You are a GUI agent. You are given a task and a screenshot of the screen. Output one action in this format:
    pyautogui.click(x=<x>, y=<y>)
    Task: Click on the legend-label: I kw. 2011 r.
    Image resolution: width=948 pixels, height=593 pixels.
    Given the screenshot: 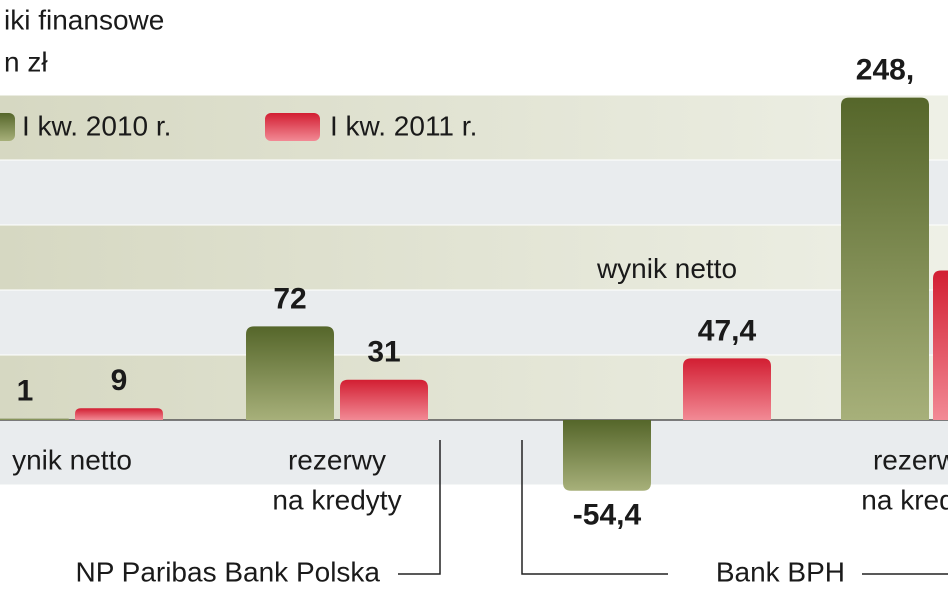 What is the action you would take?
    pyautogui.click(x=403, y=125)
    